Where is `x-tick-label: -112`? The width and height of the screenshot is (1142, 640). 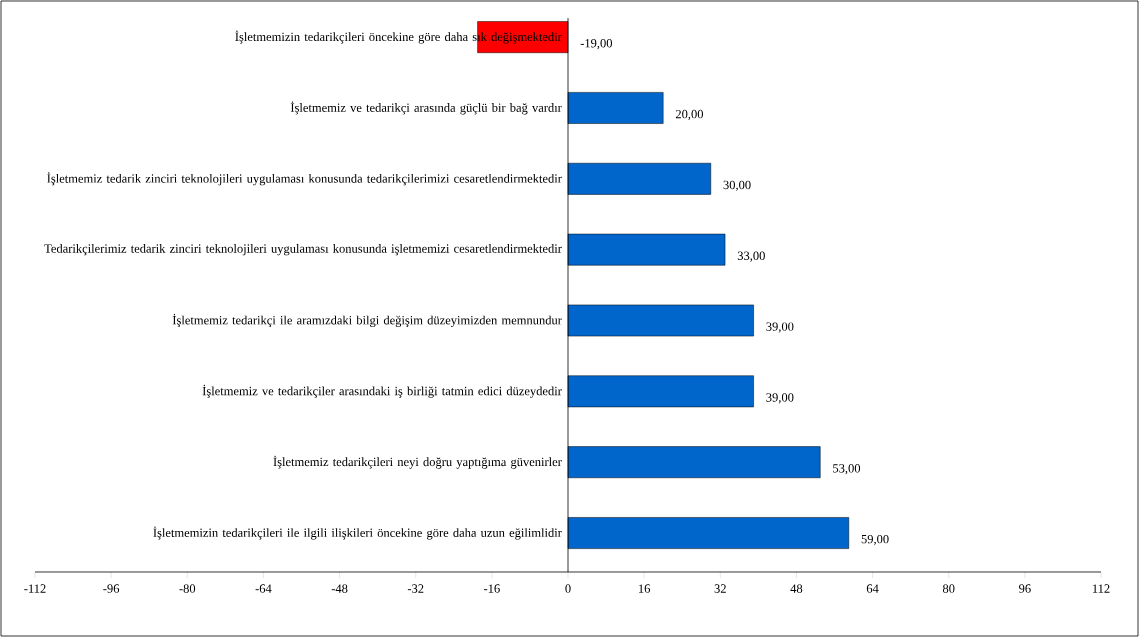 x-tick-label: -112 is located at coordinates (35, 588).